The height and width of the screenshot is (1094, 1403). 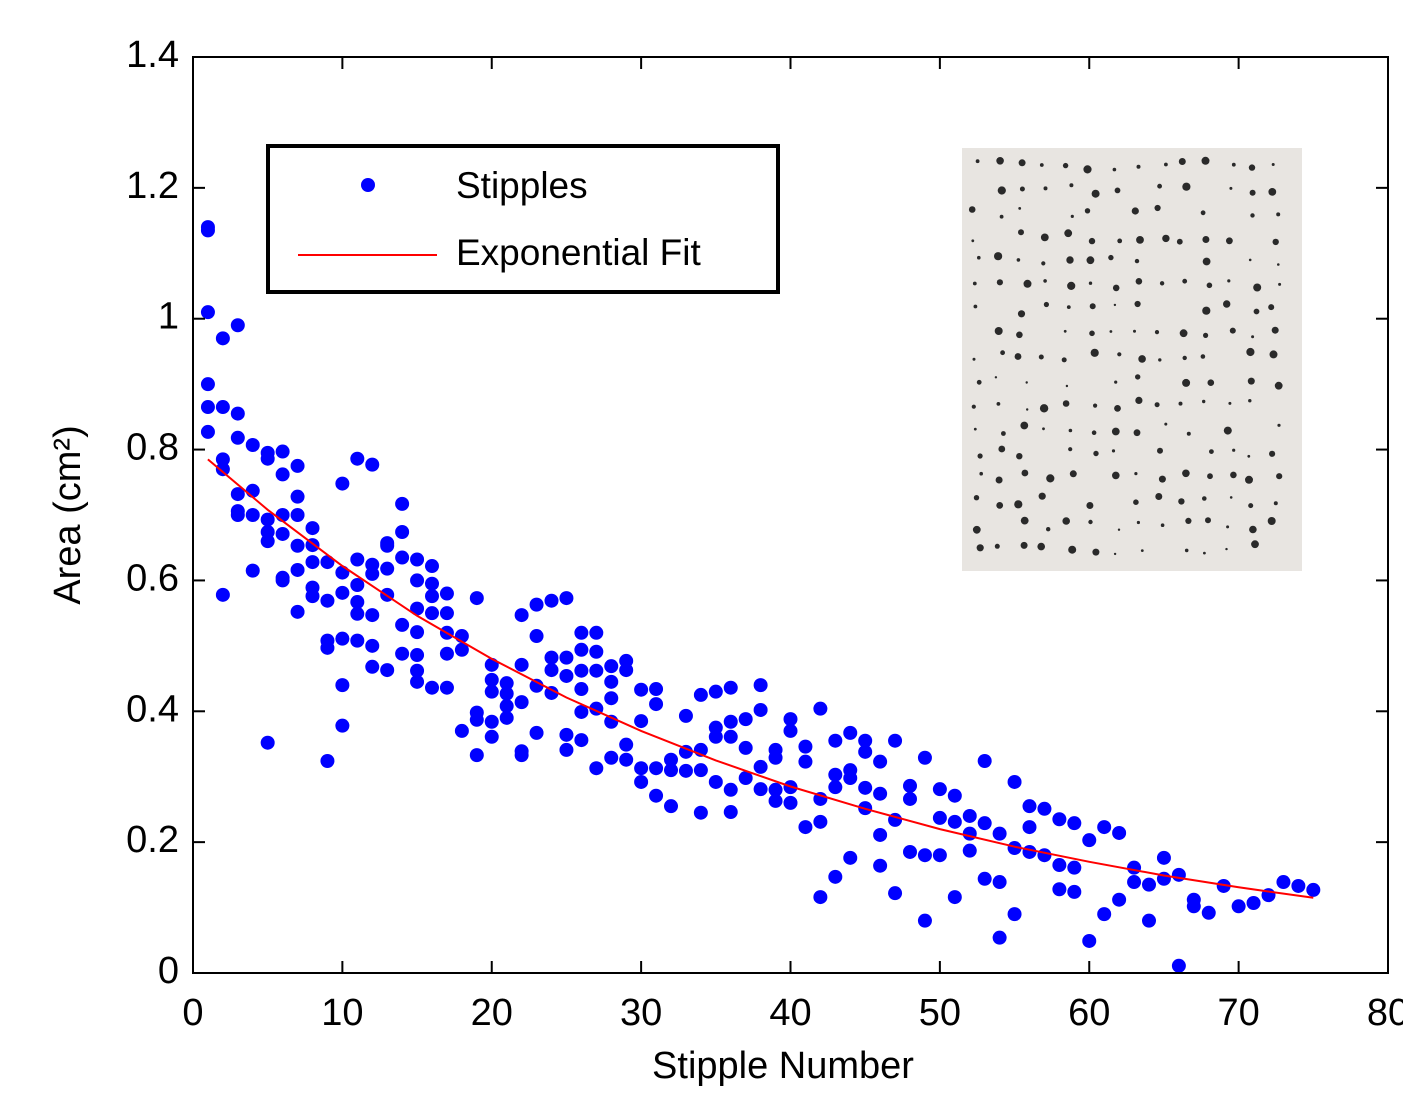 What do you see at coordinates (152, 709) in the screenshot?
I see `y-tick-label: 0.4` at bounding box center [152, 709].